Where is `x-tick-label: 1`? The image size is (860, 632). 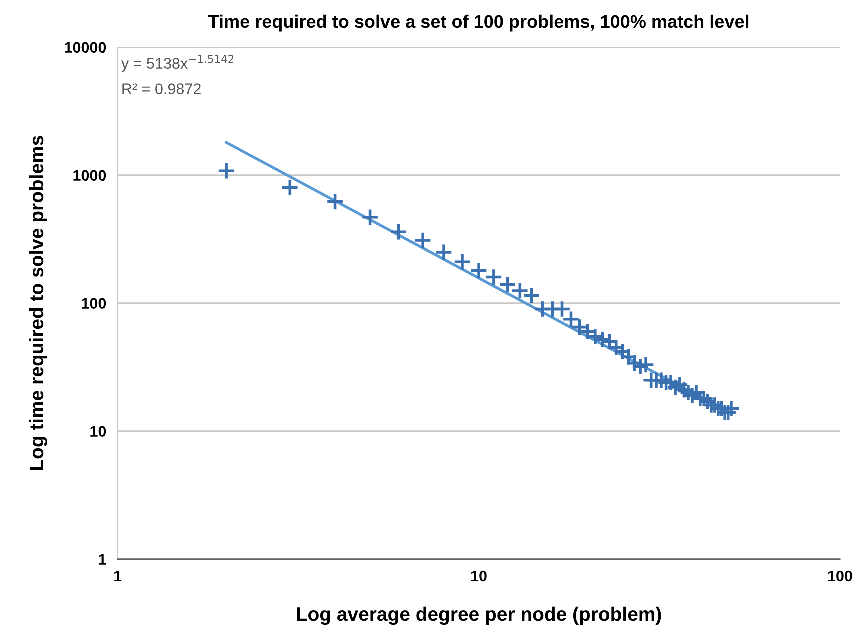 x-tick-label: 1 is located at coordinates (118, 576).